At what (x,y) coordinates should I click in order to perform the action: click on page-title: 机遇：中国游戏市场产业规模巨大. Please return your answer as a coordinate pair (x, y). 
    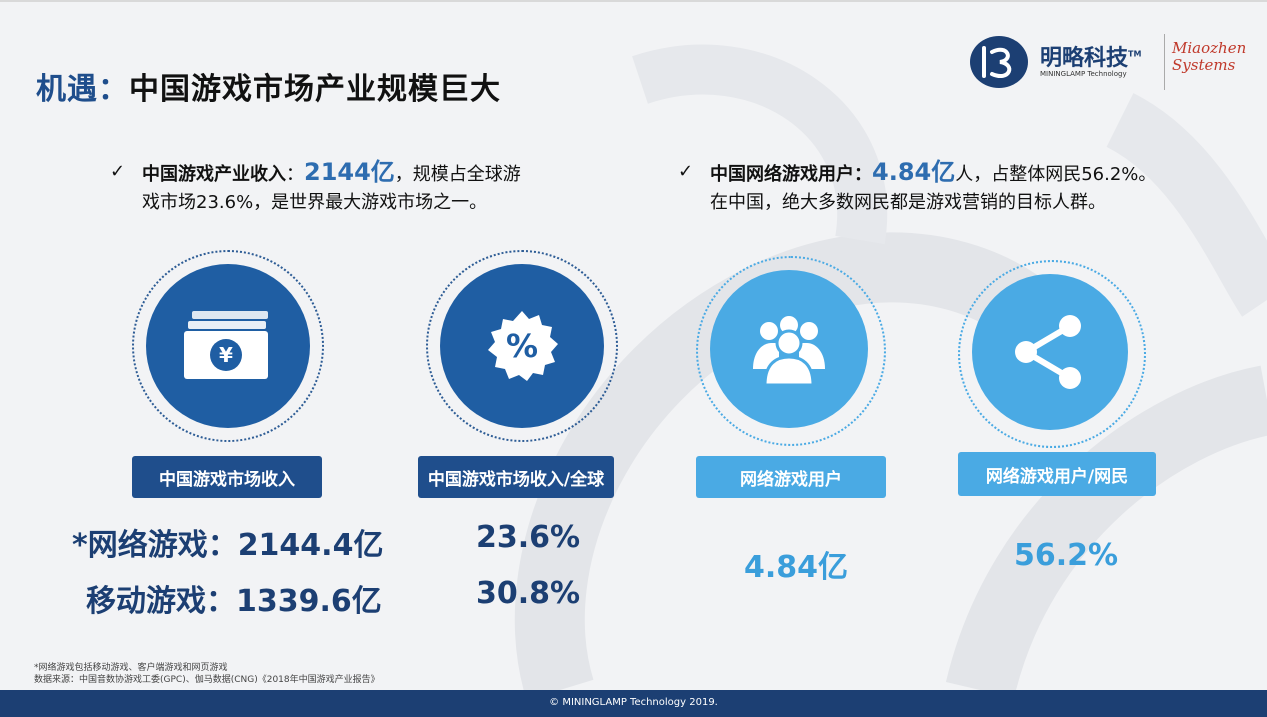
    Looking at the image, I should click on (268, 86).